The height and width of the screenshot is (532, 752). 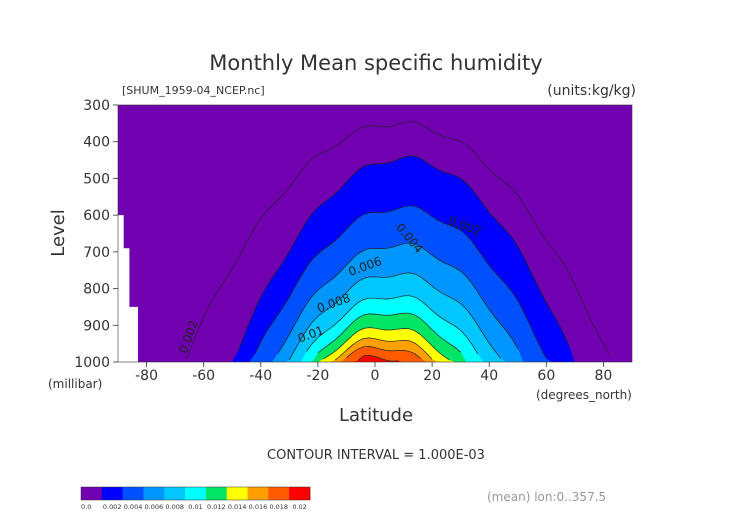 What do you see at coordinates (383, 352) in the screenshot?
I see `contour-line-0.018` at bounding box center [383, 352].